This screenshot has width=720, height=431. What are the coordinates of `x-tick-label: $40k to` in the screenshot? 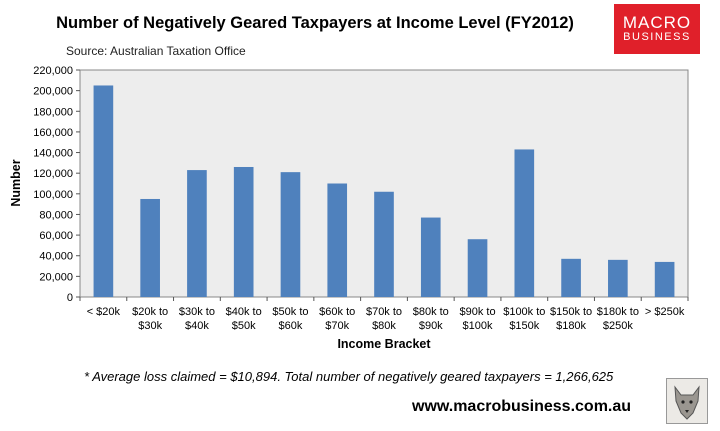 It's located at (244, 312).